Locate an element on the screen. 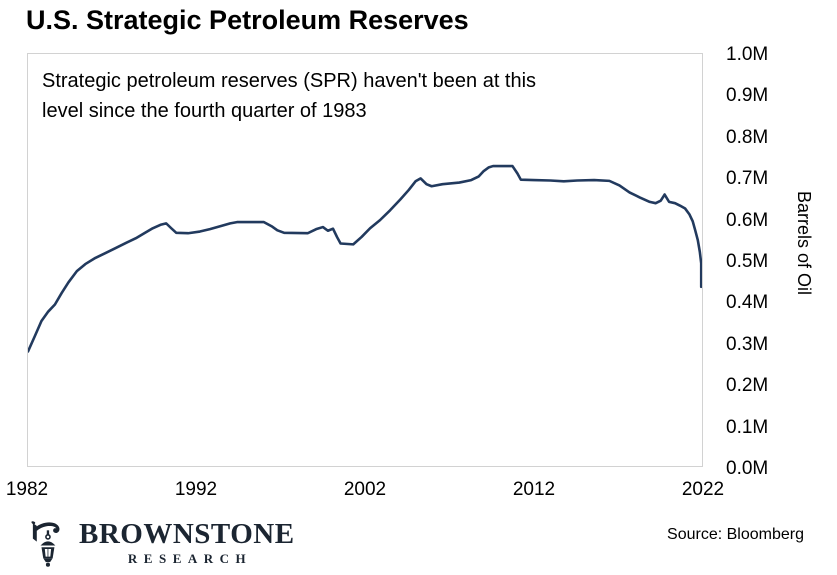 This screenshot has height=575, width=837. logo-subname: RESEARCH is located at coordinates (190, 558).